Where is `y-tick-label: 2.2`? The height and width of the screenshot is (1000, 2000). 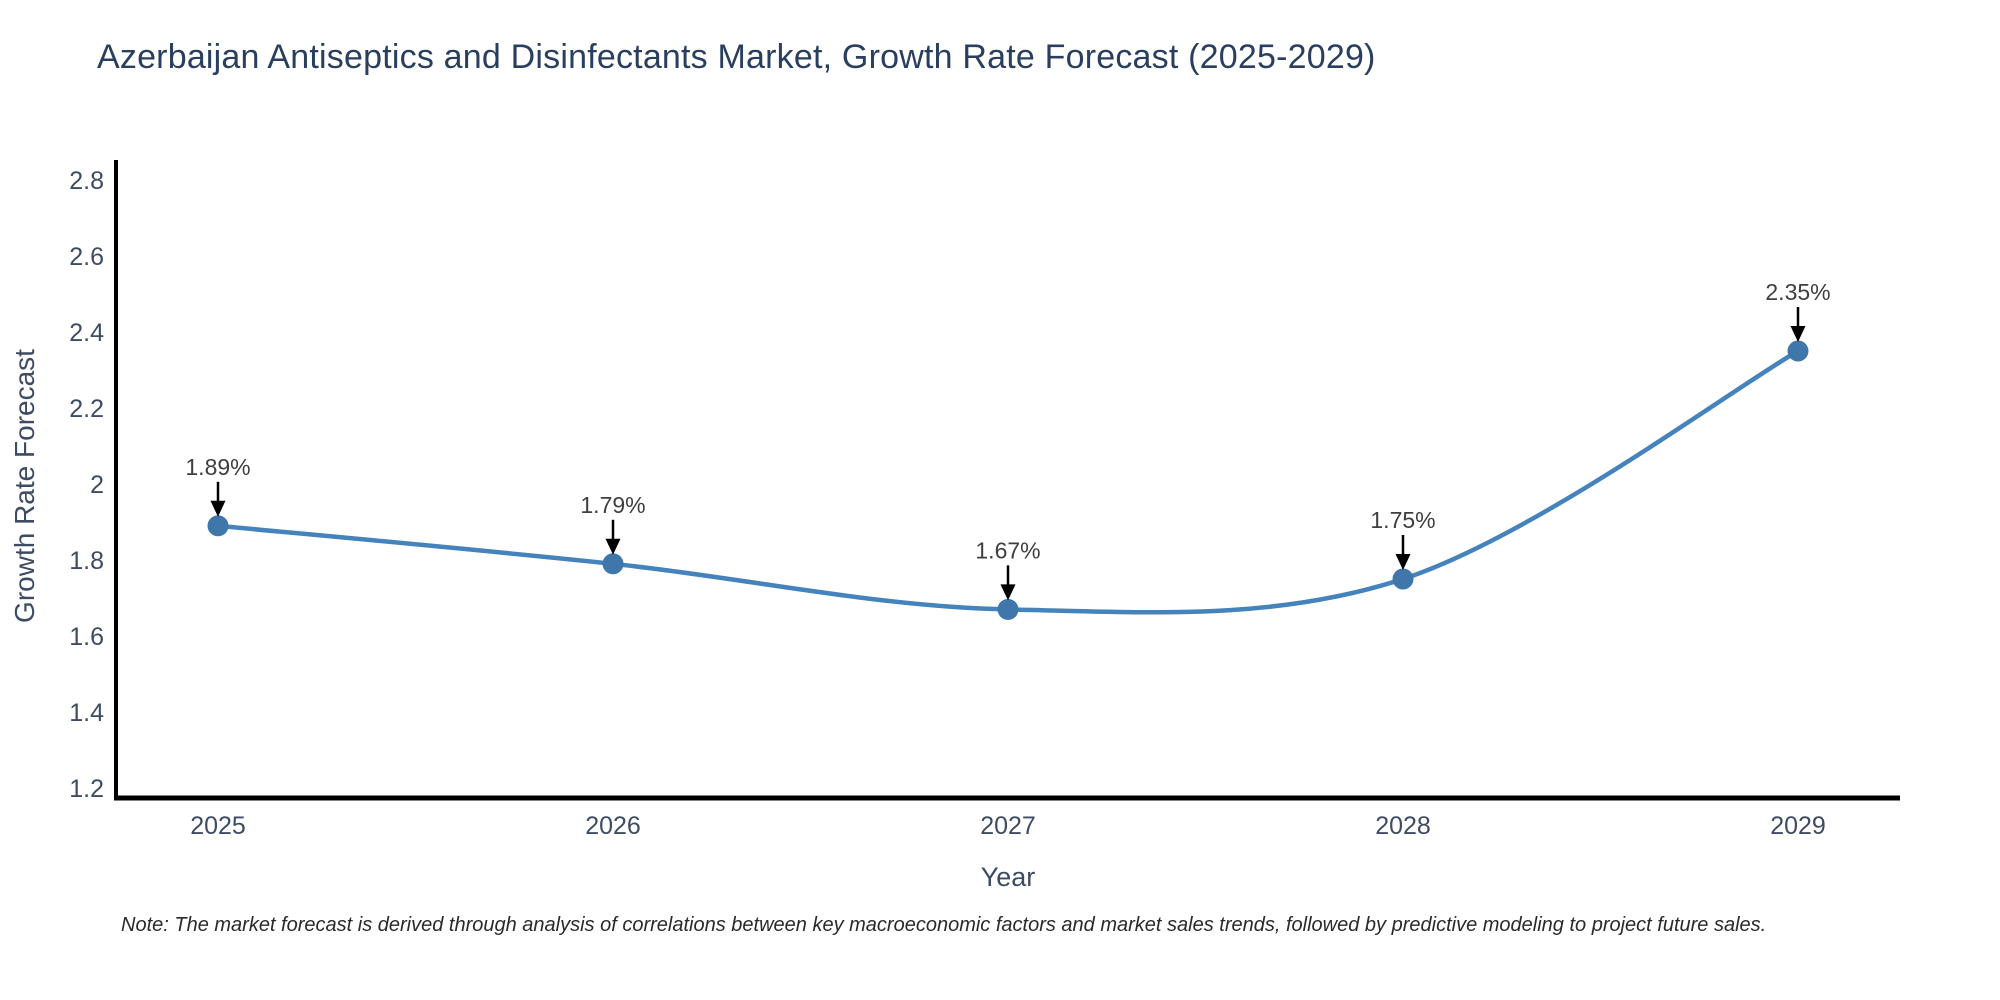 y-tick-label: 2.2 is located at coordinates (86, 409).